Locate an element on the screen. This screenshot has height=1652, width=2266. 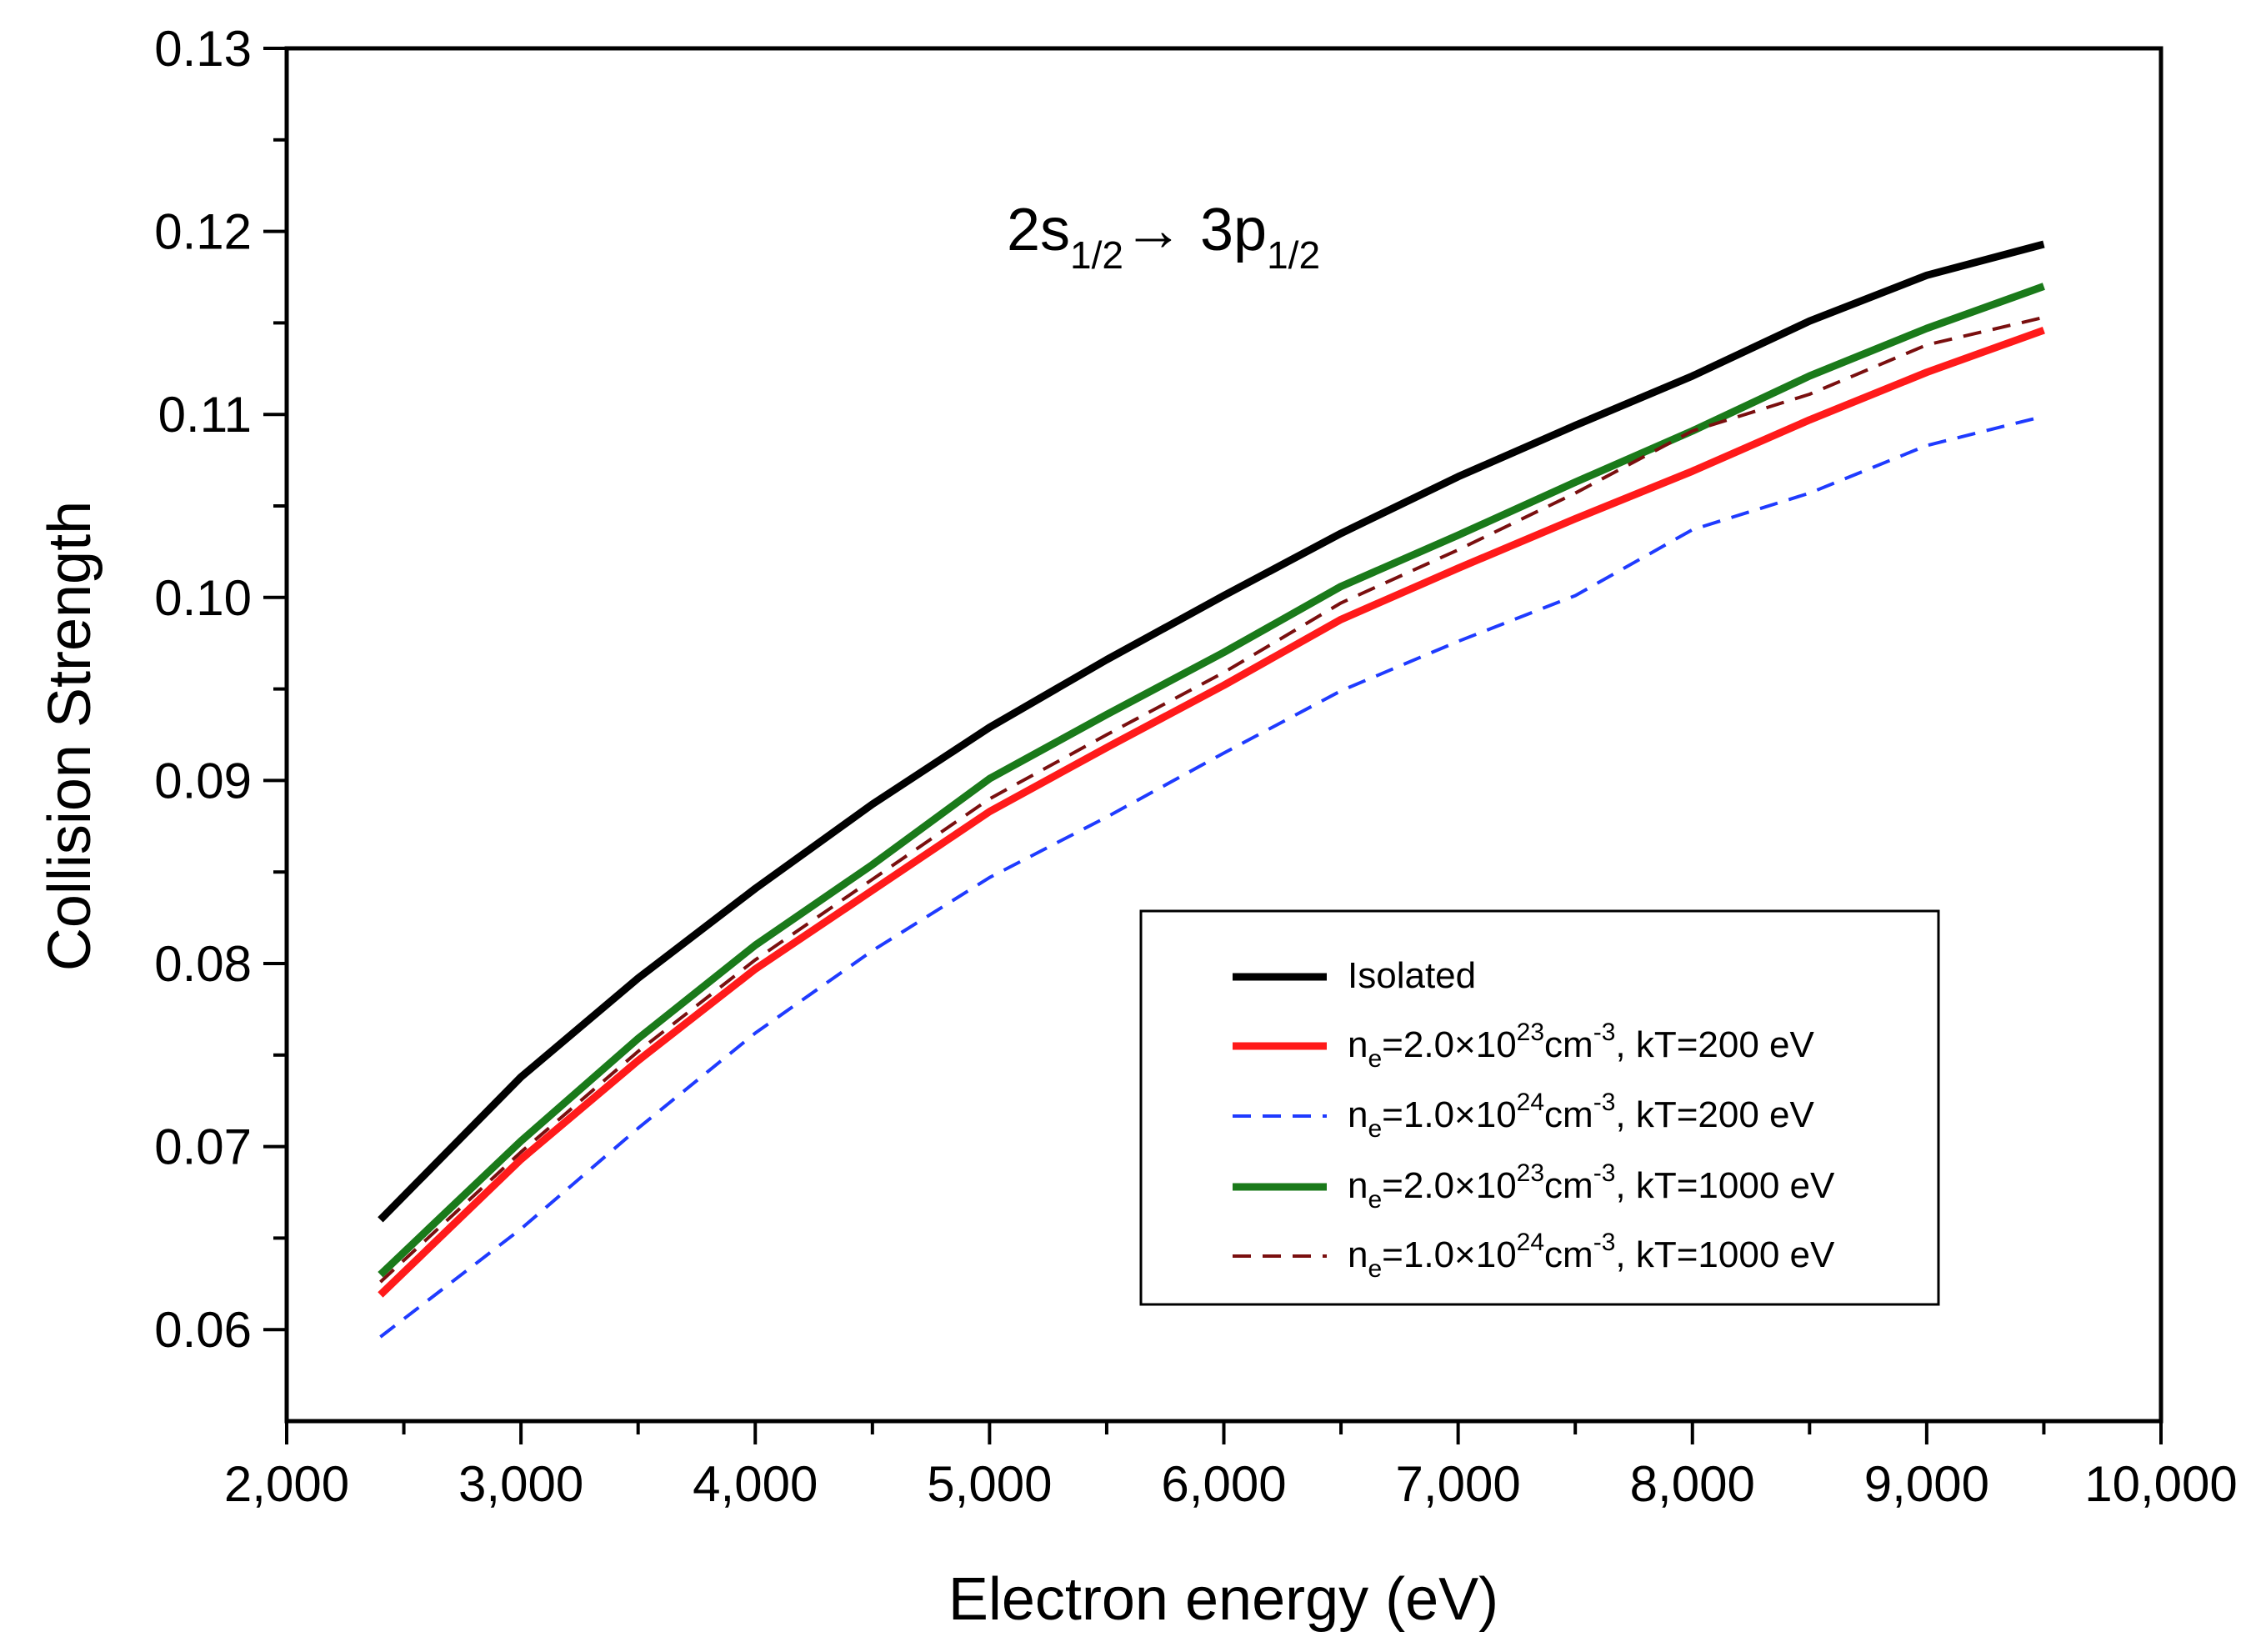
legend-green-e: e is located at coordinates (1375, 1200).